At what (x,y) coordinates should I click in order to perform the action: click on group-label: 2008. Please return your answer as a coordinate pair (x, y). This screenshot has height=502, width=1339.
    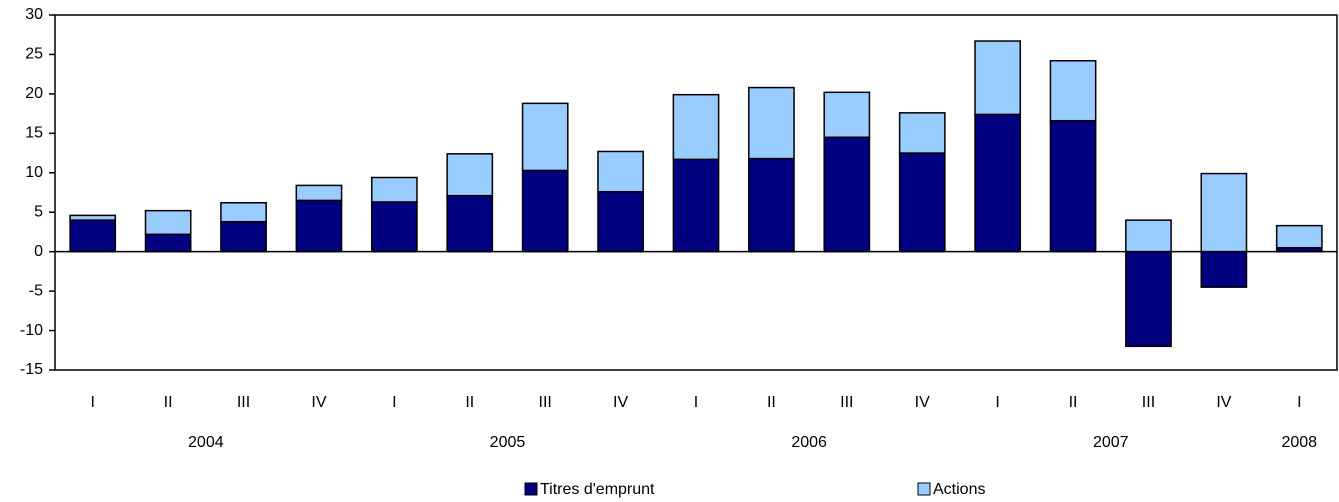
    Looking at the image, I should click on (1299, 442).